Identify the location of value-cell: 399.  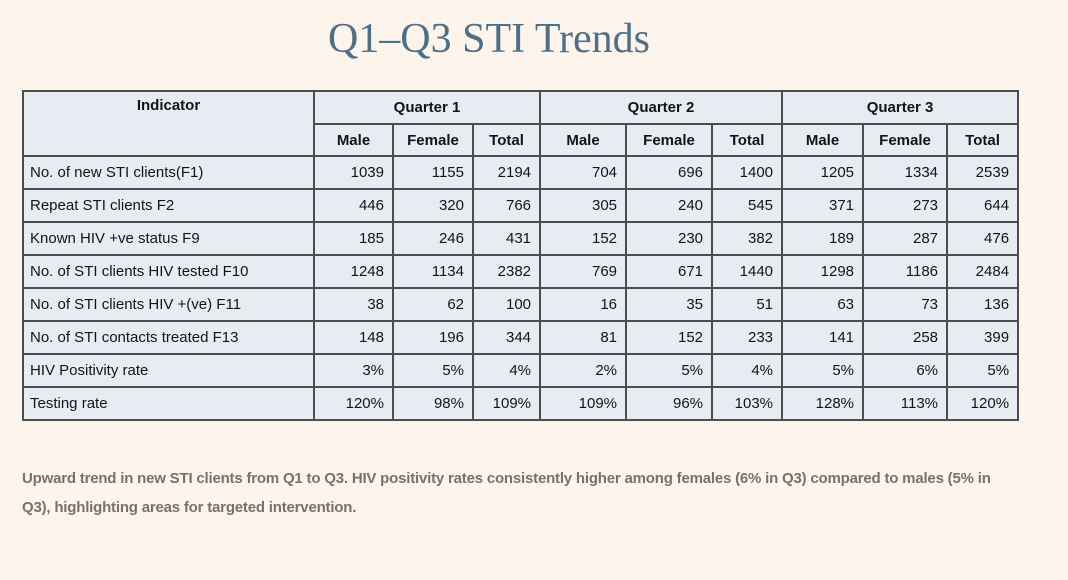
(983, 337).